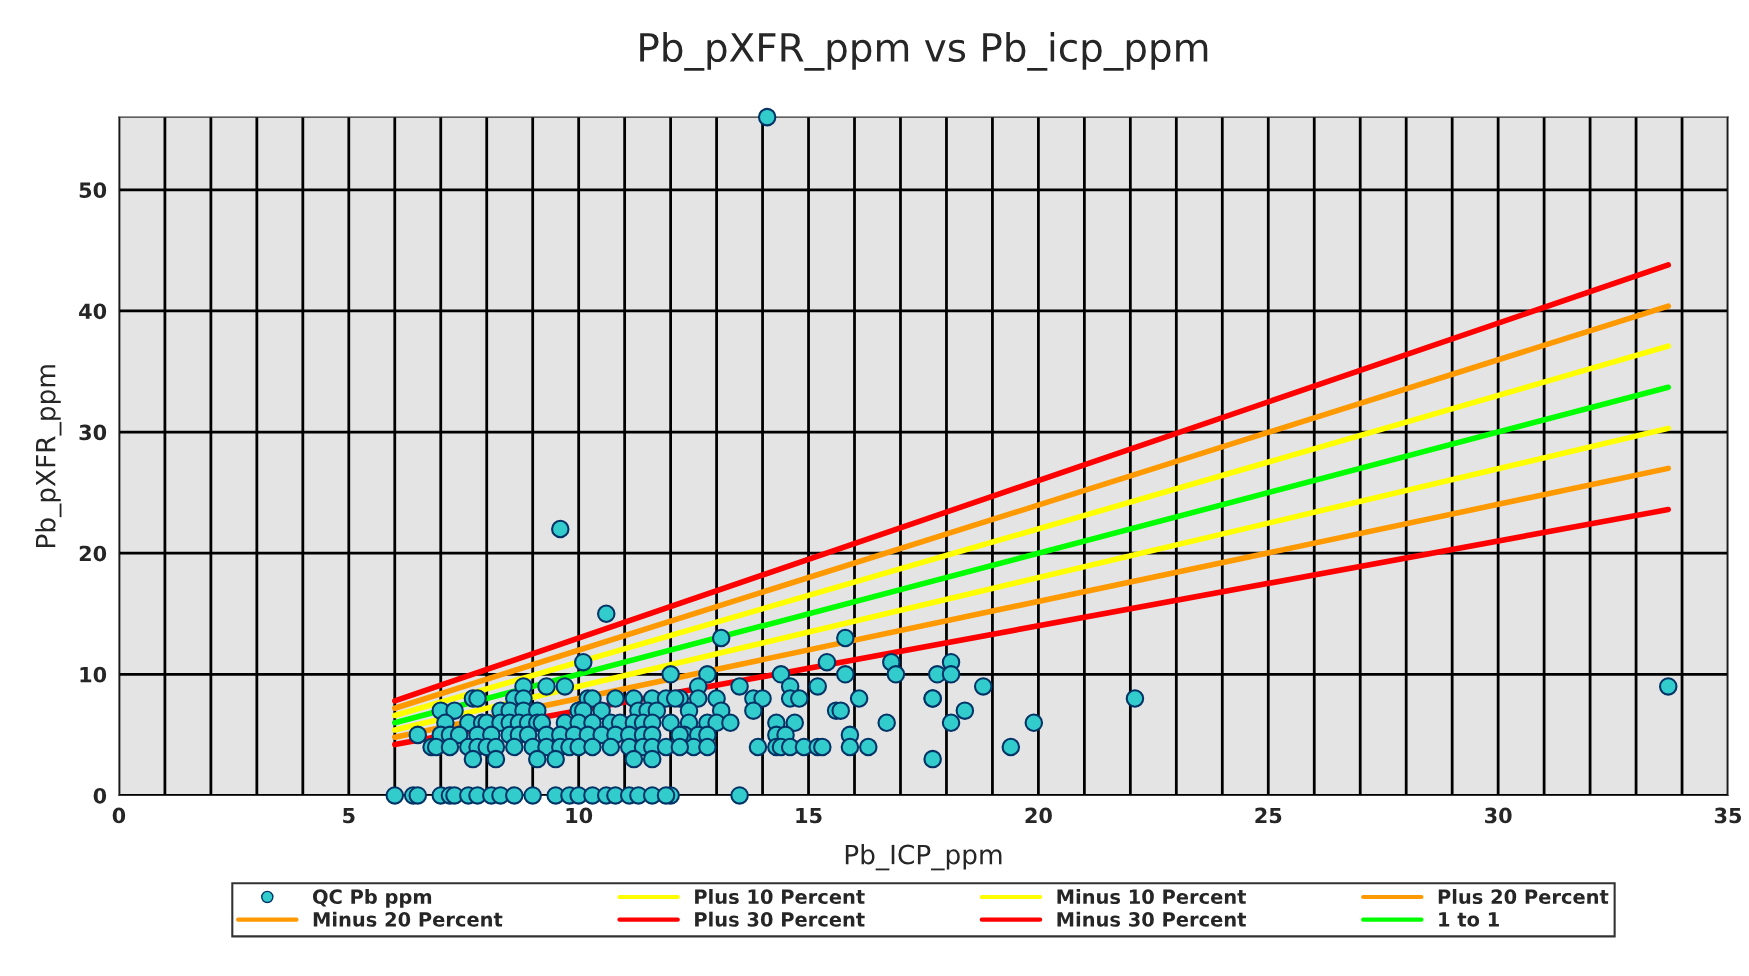  What do you see at coordinates (349, 815) in the screenshot?
I see `x-tick-label: 5` at bounding box center [349, 815].